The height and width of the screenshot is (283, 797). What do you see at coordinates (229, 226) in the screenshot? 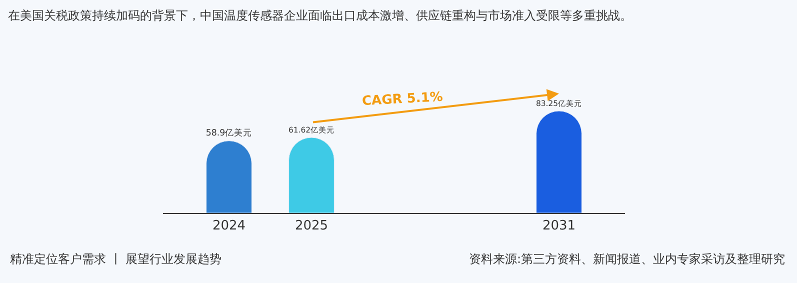
I see `x-tick-label: 2024` at bounding box center [229, 226].